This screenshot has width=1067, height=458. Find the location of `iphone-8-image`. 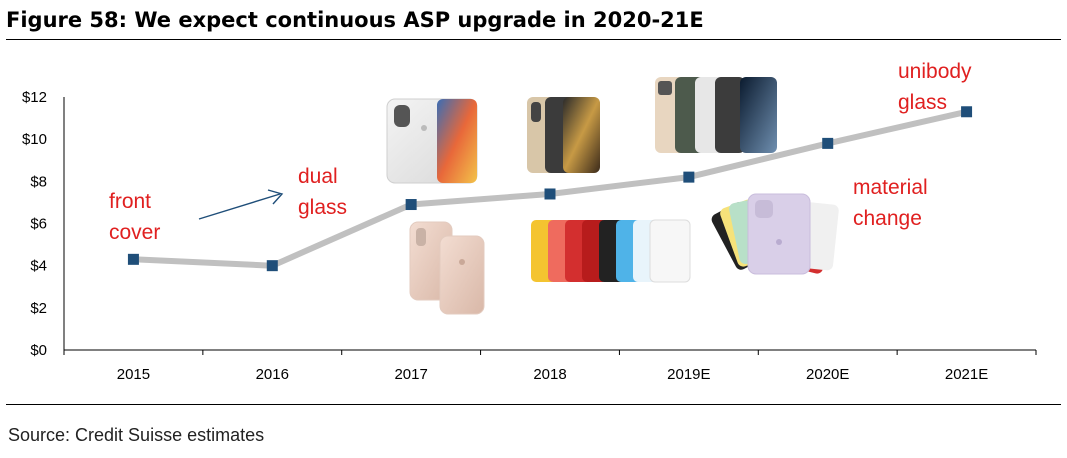

iphone-8-image is located at coordinates (447, 268).